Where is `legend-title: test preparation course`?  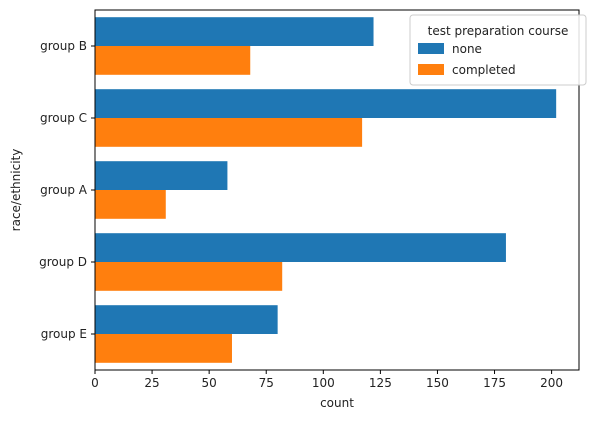 legend-title: test preparation course is located at coordinates (498, 31).